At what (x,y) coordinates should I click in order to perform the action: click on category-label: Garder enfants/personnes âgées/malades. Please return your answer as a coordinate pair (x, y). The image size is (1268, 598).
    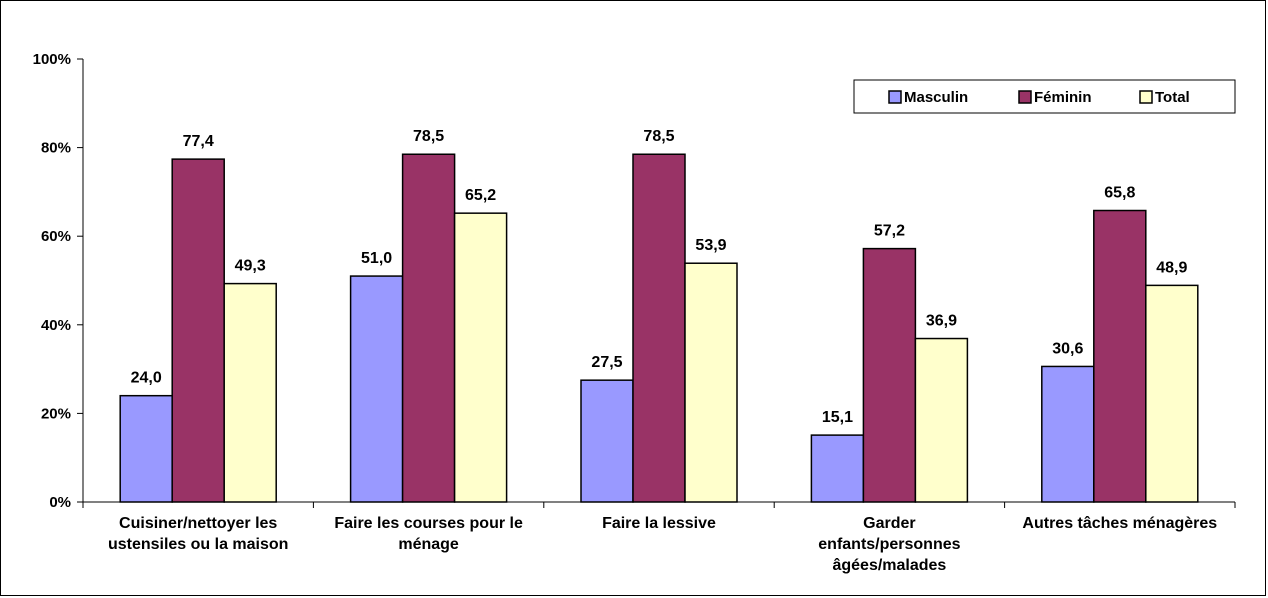
    Looking at the image, I should click on (889, 544).